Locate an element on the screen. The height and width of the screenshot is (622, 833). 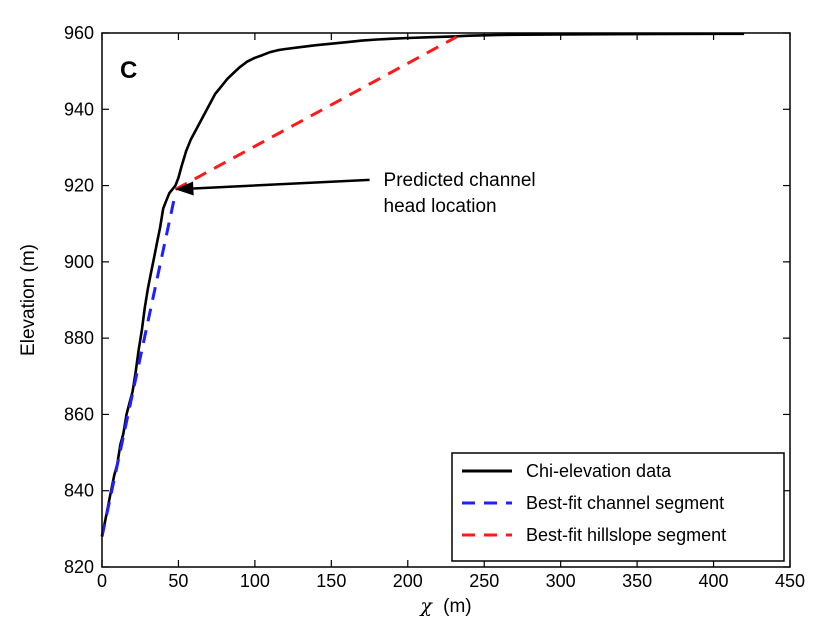
x-tick-label: 300 is located at coordinates (561, 581).